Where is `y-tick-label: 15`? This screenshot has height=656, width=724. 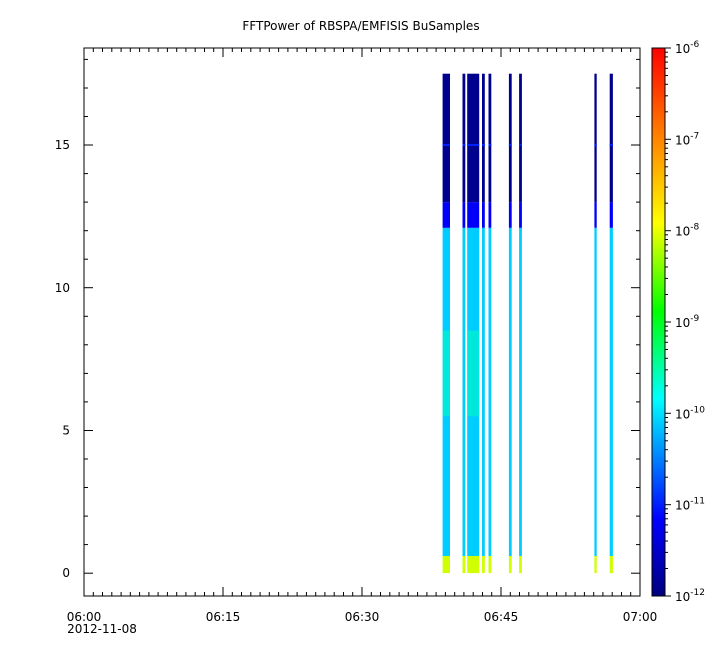
y-tick-label: 15 is located at coordinates (62, 145).